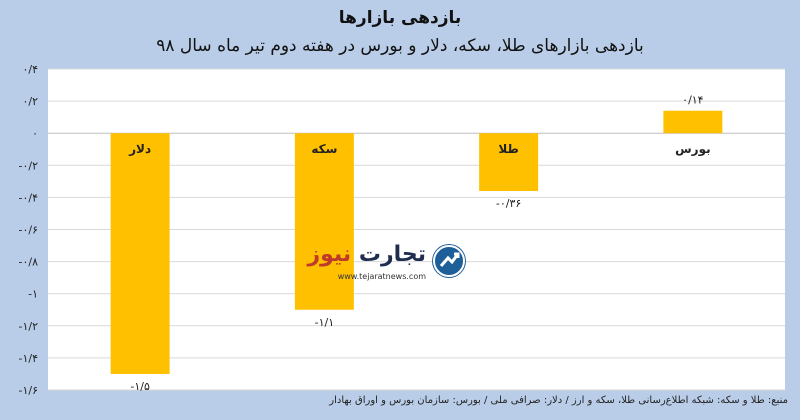 The width and height of the screenshot is (800, 420). Describe the element at coordinates (29, 358) in the screenshot. I see `y-tick-label: -۱/۴` at that location.